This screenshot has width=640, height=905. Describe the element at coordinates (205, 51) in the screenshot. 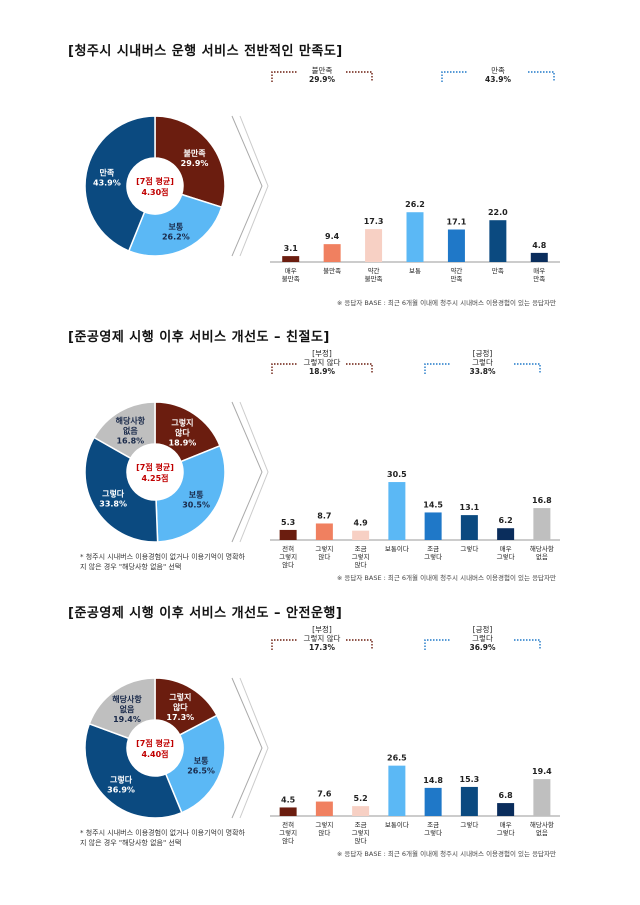

I see `section-title: [청주시 시내버스 운행 서비스 전반적인 만족도]` at that location.